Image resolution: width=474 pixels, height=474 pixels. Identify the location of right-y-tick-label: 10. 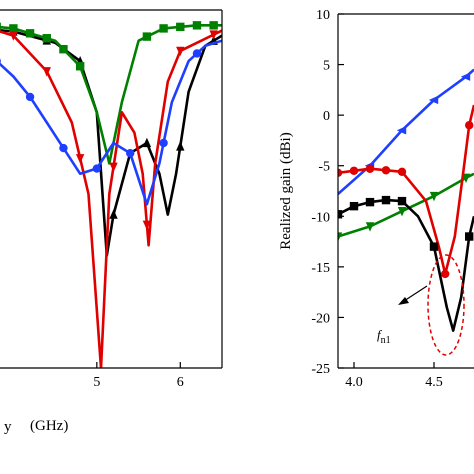
(323, 15).